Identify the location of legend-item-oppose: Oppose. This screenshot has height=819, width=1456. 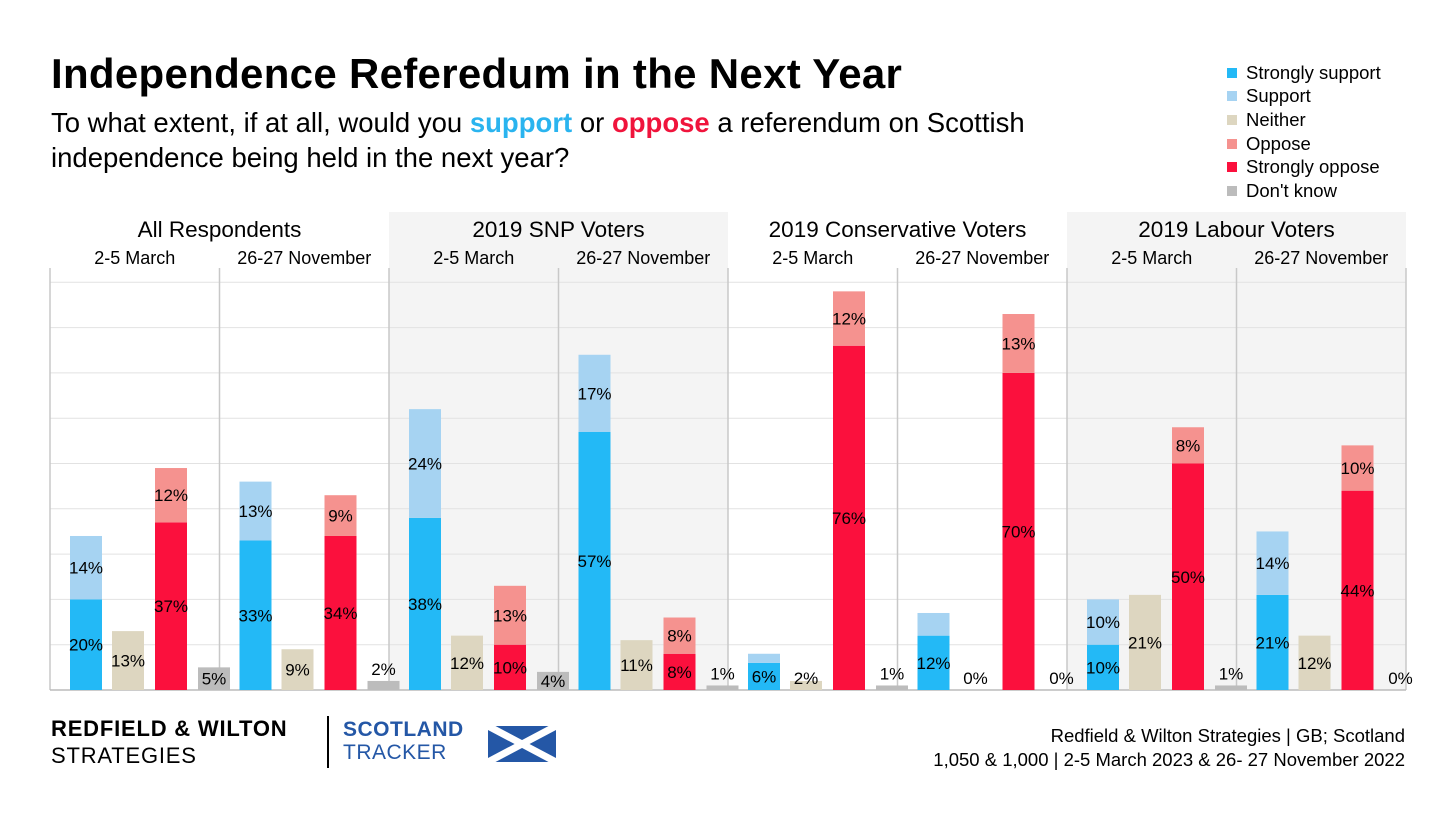
(1304, 144).